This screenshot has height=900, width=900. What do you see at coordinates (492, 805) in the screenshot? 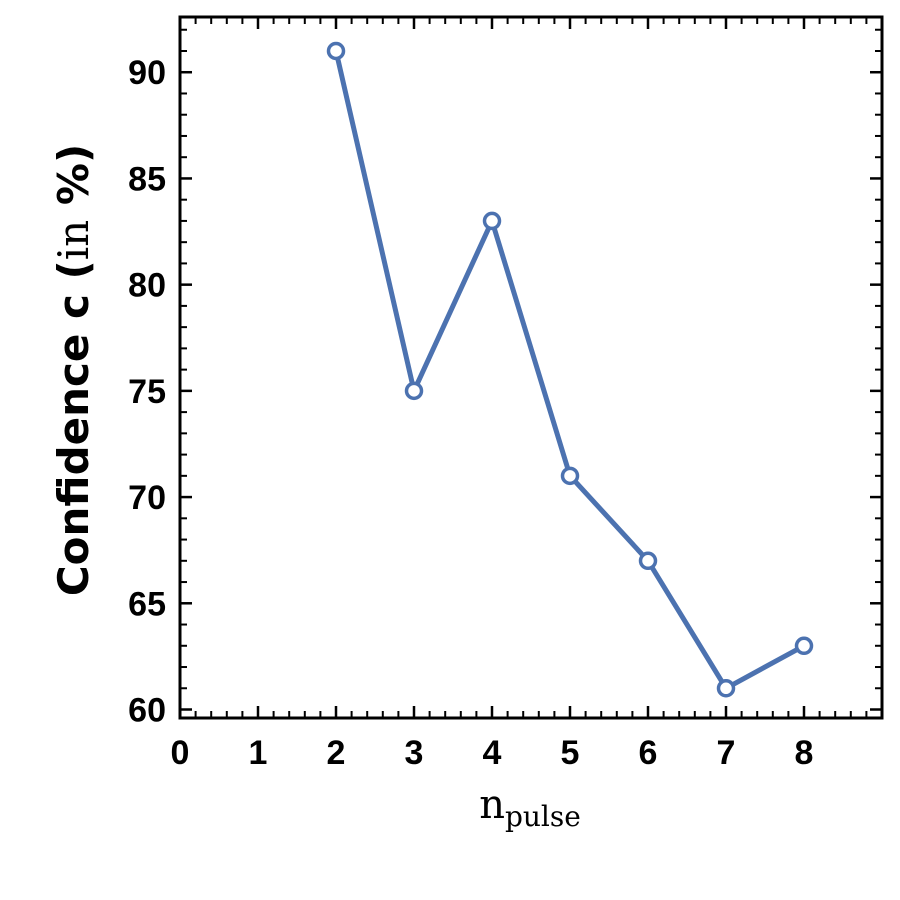
I see `x-axis-label-base: n` at bounding box center [492, 805].